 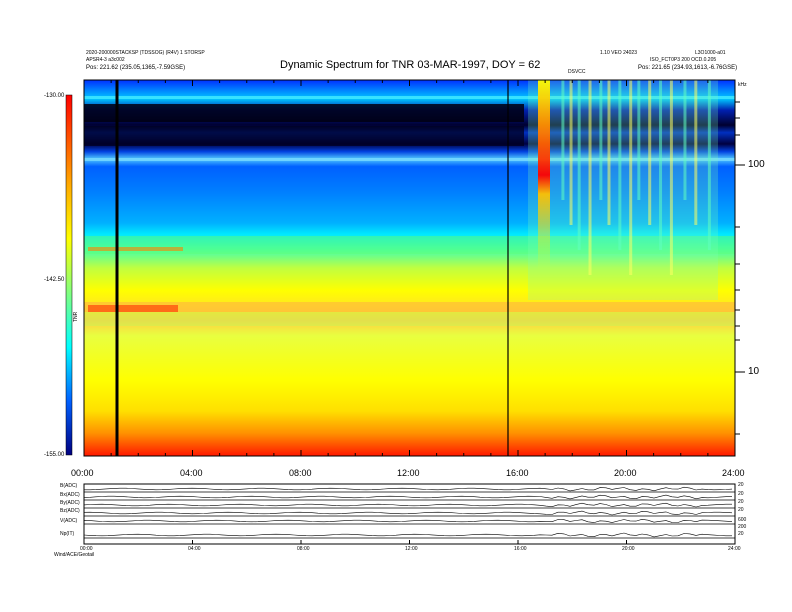 What do you see at coordinates (741, 534) in the screenshot?
I see `lower-scale-5: 20` at bounding box center [741, 534].